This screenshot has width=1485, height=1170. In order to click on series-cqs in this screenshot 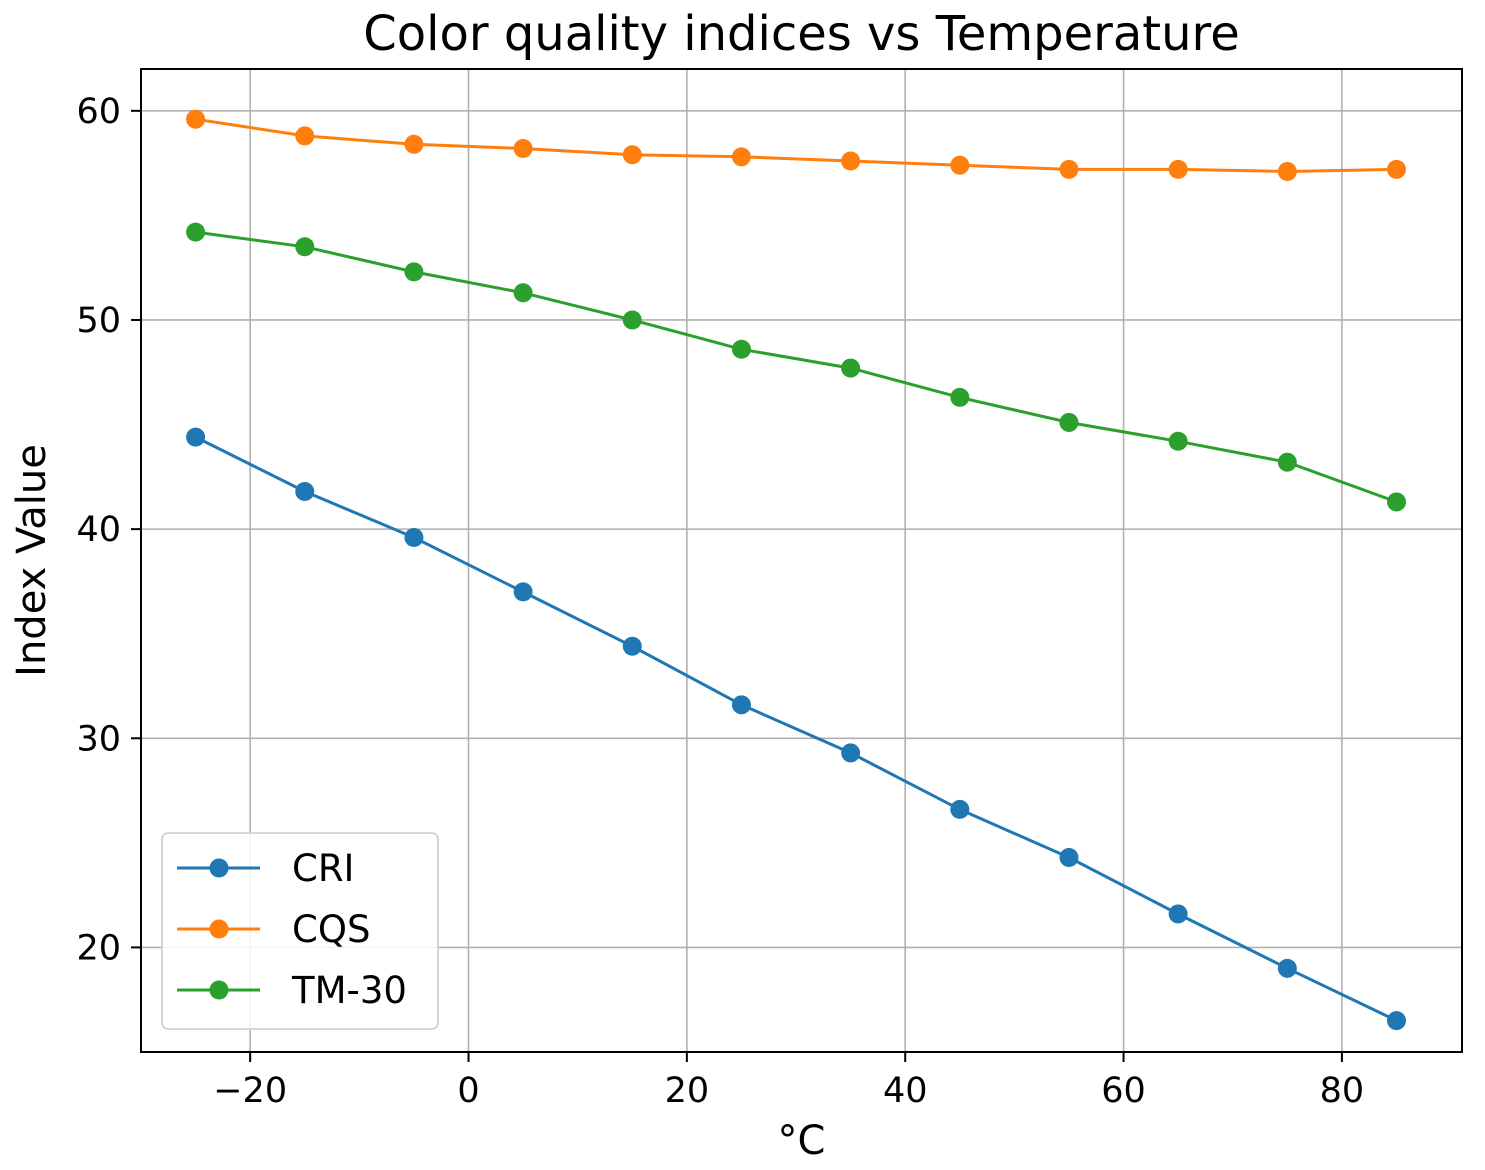, I will do `click(796, 145)`.